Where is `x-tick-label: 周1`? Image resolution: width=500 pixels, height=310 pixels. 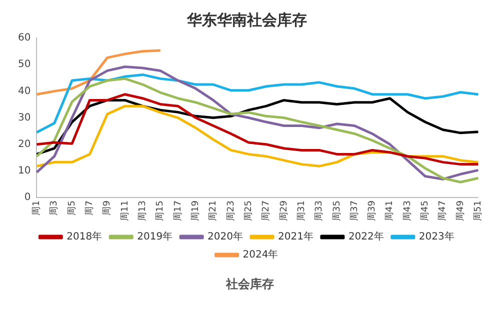 x-tick-label: 周1 is located at coordinates (36, 208).